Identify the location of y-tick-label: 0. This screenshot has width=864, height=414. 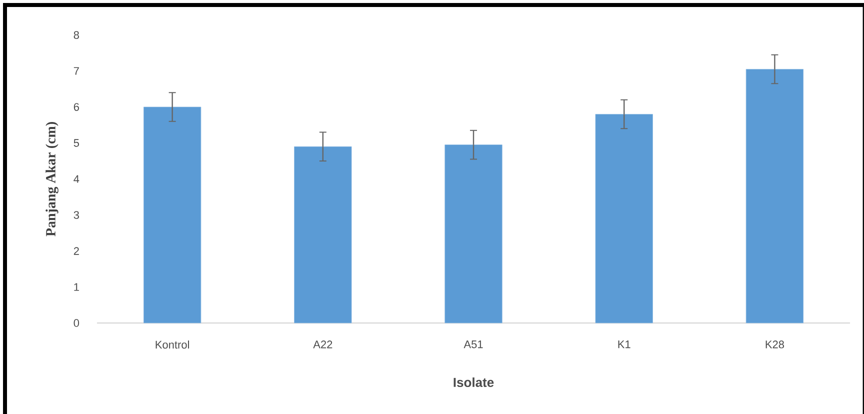
(77, 323).